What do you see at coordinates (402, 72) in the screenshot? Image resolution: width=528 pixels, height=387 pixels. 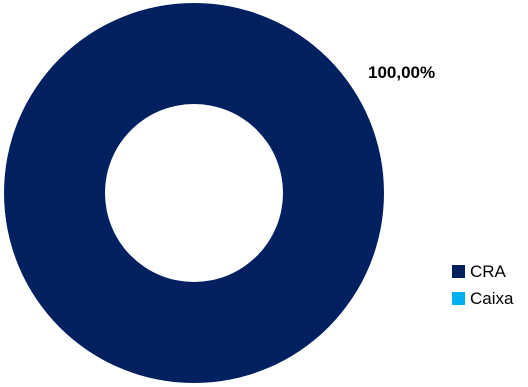 I see `data-label-cra: 100,00%` at bounding box center [402, 72].